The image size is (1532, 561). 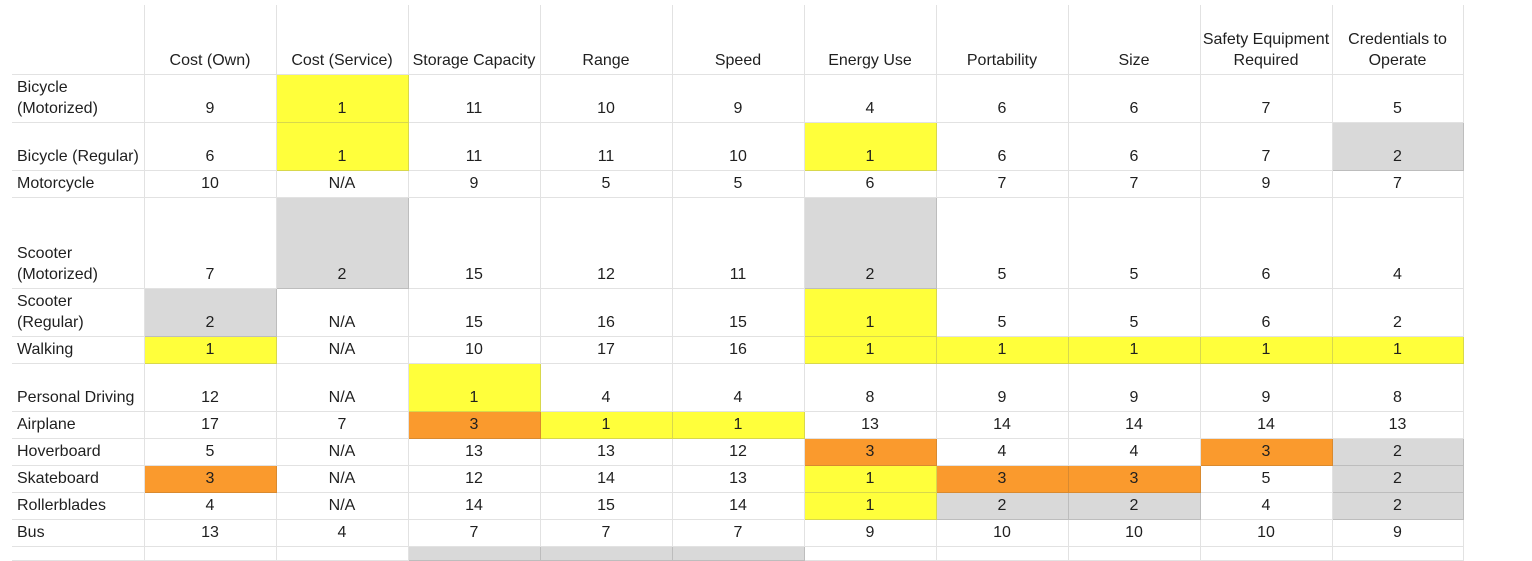 What do you see at coordinates (78, 349) in the screenshot?
I see `row-label-cell: Walking` at bounding box center [78, 349].